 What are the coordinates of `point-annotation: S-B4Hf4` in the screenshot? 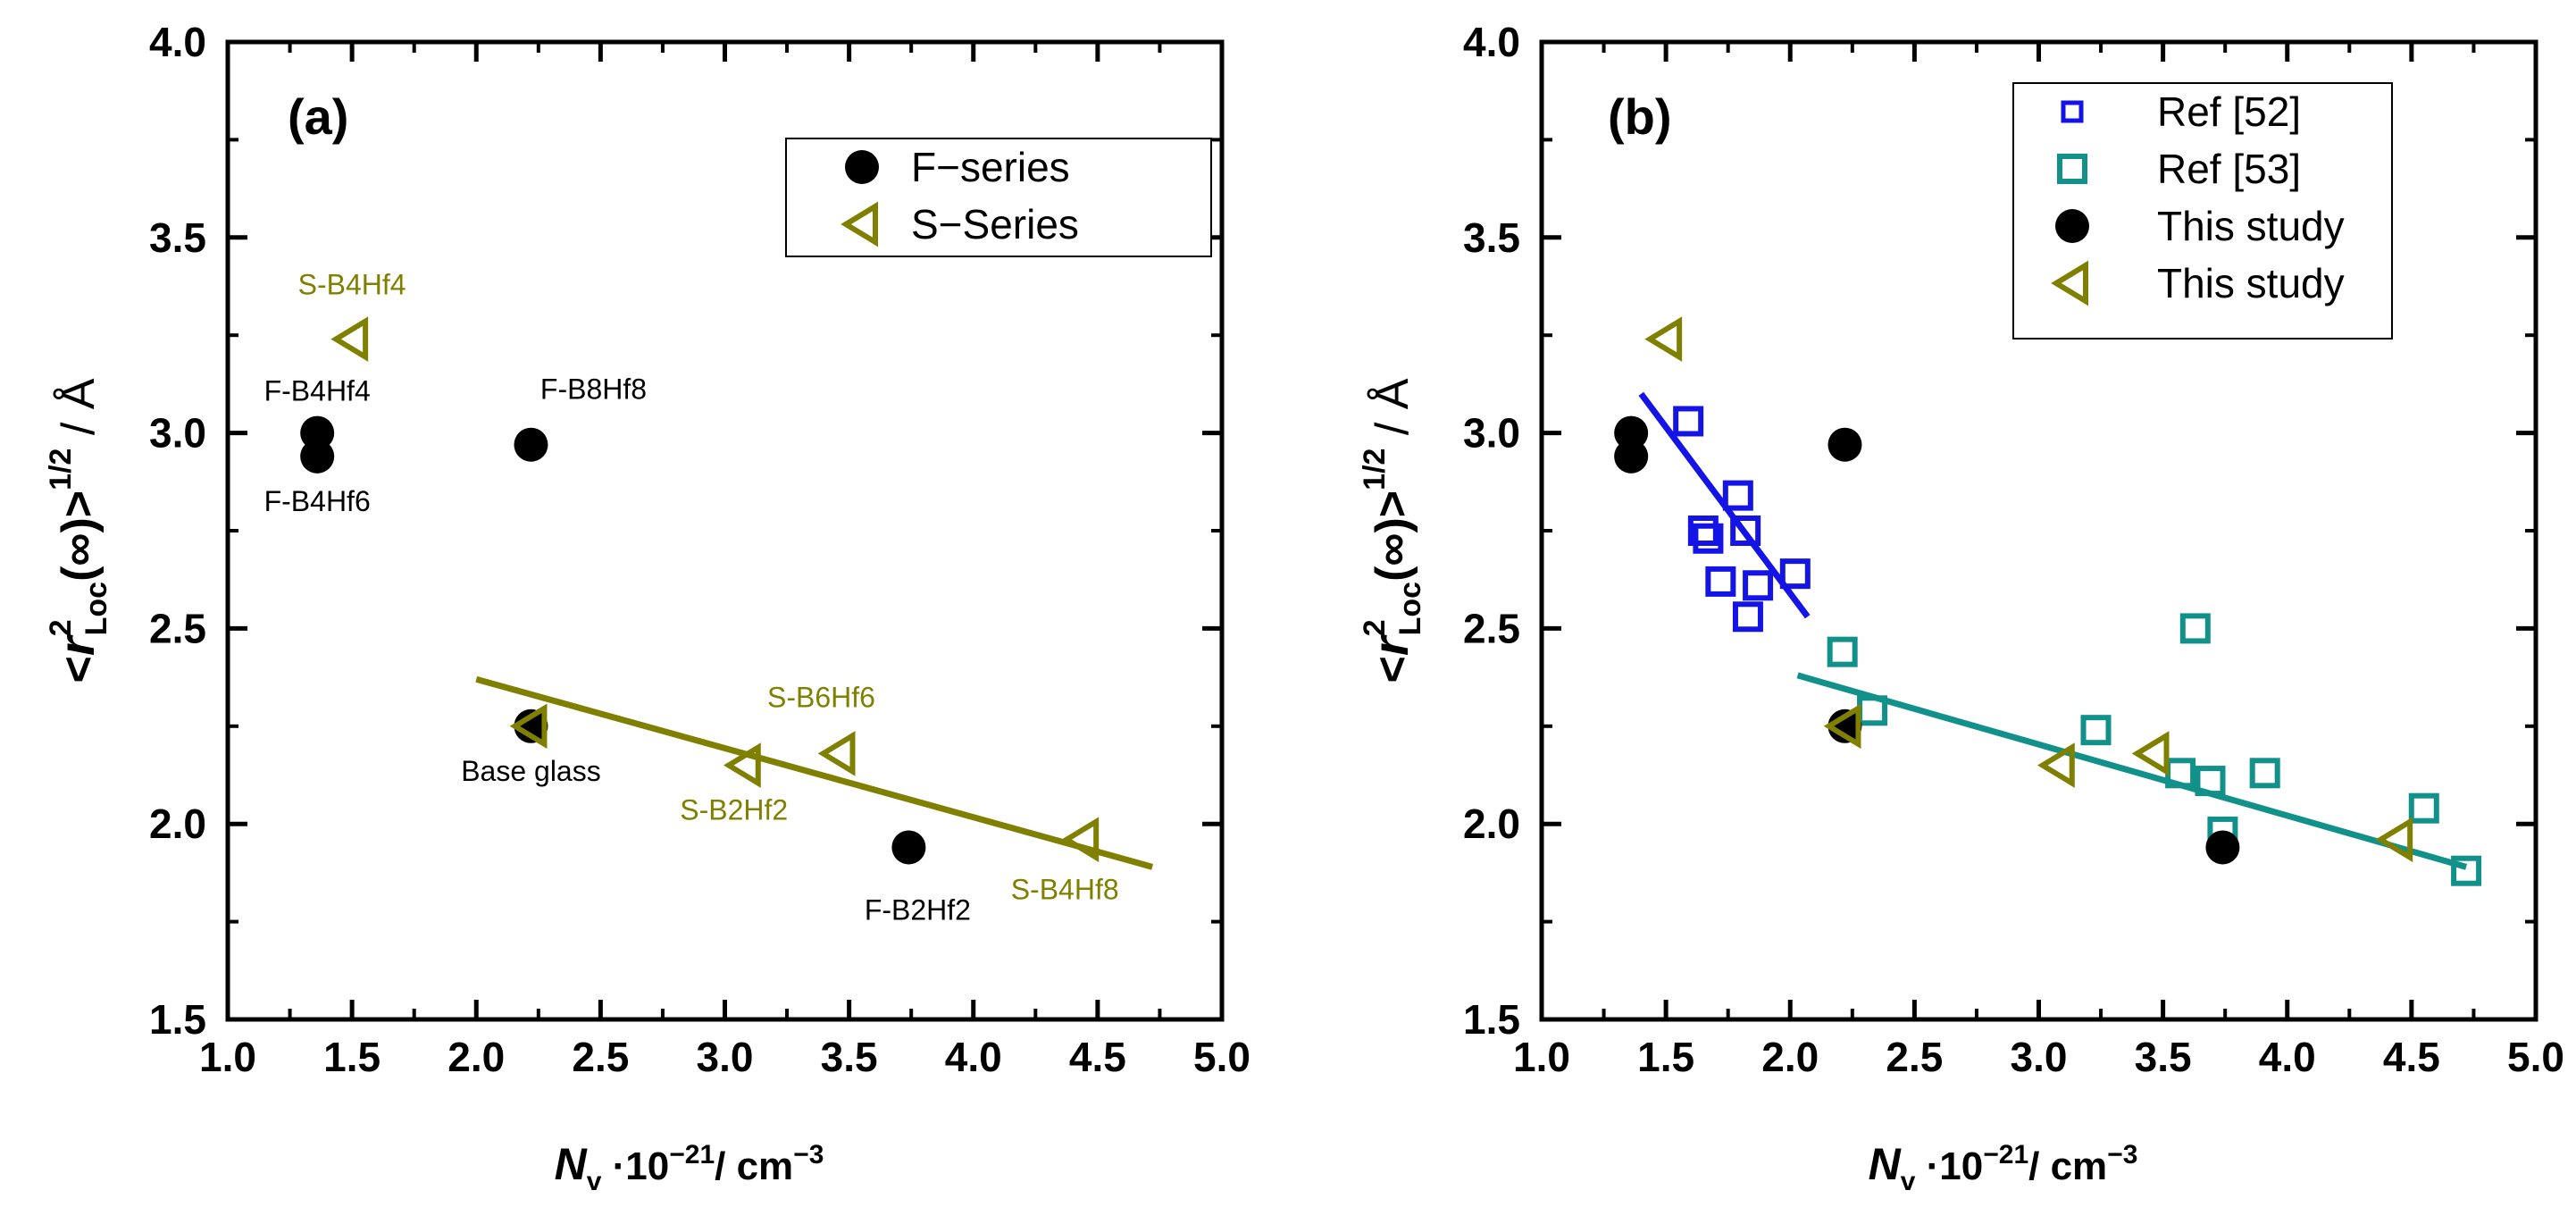 It's located at (352, 285).